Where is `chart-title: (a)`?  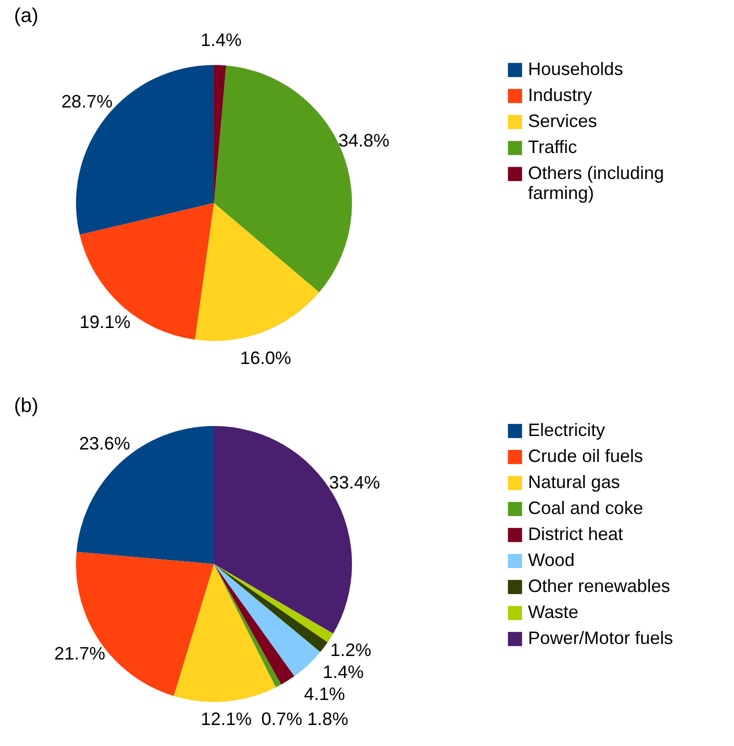
chart-title: (a) is located at coordinates (26, 16).